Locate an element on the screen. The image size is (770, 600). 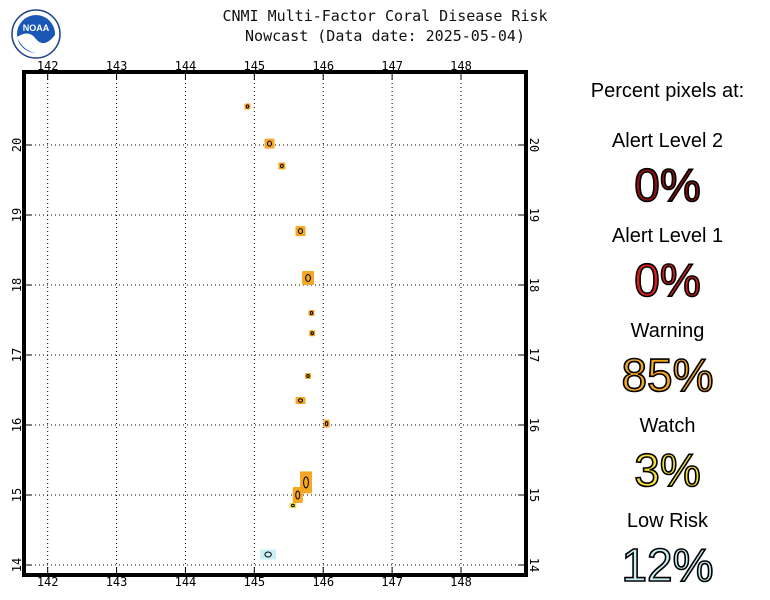
island-saipan-risk-area is located at coordinates (306, 482).